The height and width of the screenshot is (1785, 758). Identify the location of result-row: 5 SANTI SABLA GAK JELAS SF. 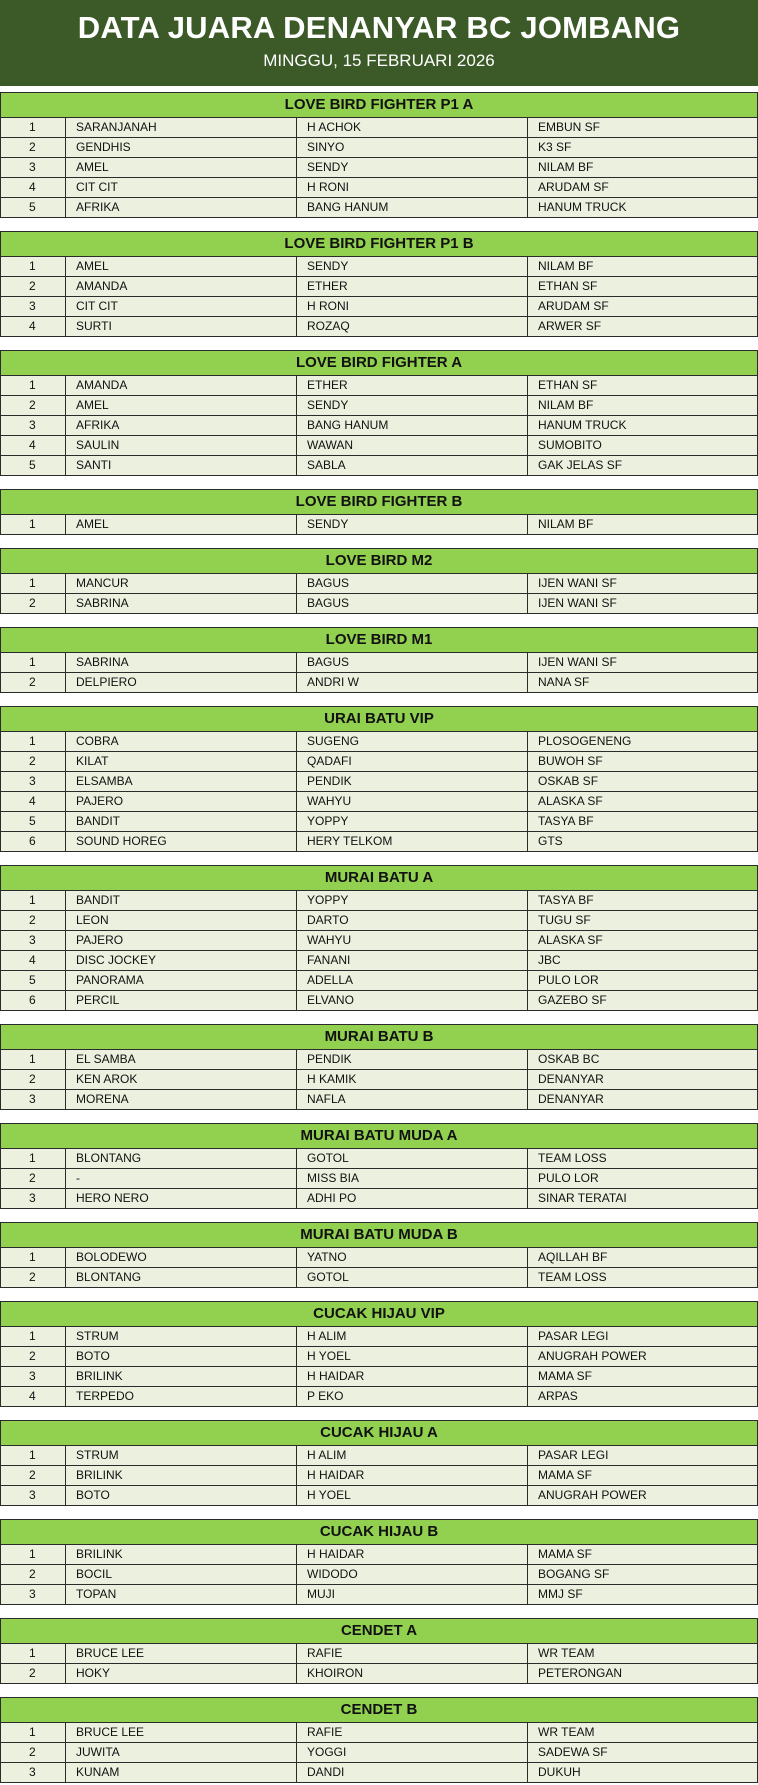
(379, 466).